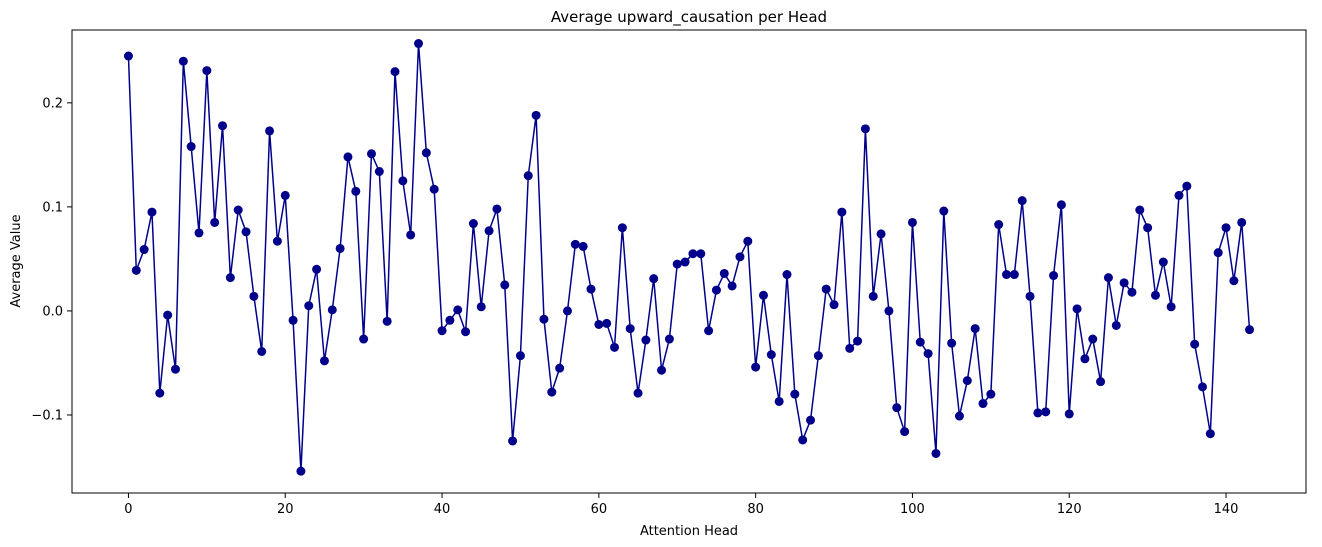 This screenshot has width=1322, height=547. I want to click on y-axis-label: Average Value, so click(16, 260).